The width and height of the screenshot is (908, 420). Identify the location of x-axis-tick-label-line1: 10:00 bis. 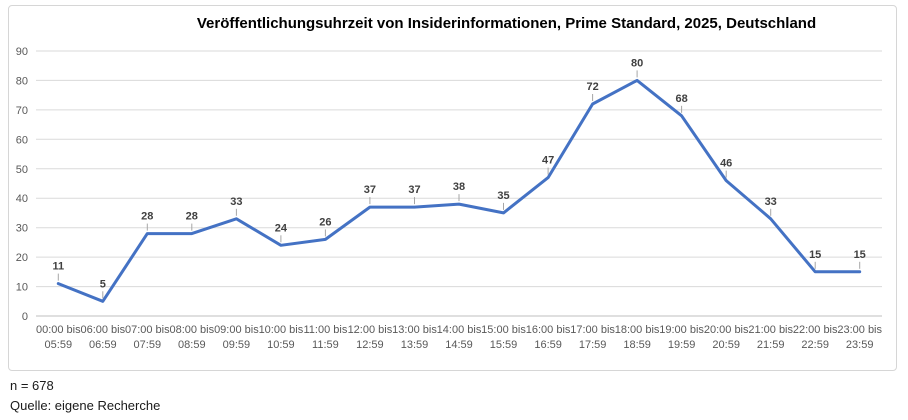
(281, 330).